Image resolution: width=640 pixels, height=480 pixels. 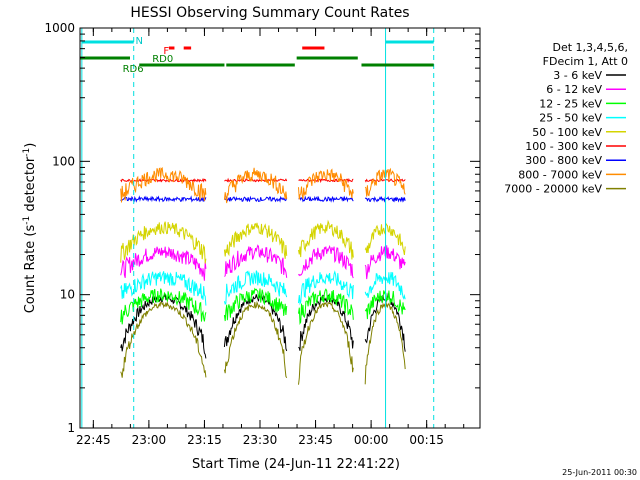 What do you see at coordinates (162, 59) in the screenshot?
I see `annotation-label: RD0` at bounding box center [162, 59].